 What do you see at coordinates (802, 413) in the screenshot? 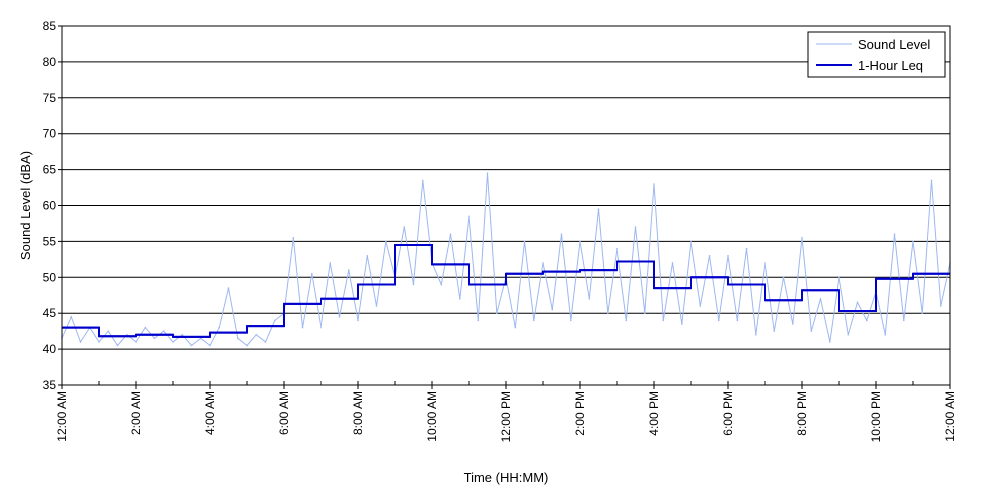
I see `x-tick-label-10: 8:00 PM` at bounding box center [802, 413].